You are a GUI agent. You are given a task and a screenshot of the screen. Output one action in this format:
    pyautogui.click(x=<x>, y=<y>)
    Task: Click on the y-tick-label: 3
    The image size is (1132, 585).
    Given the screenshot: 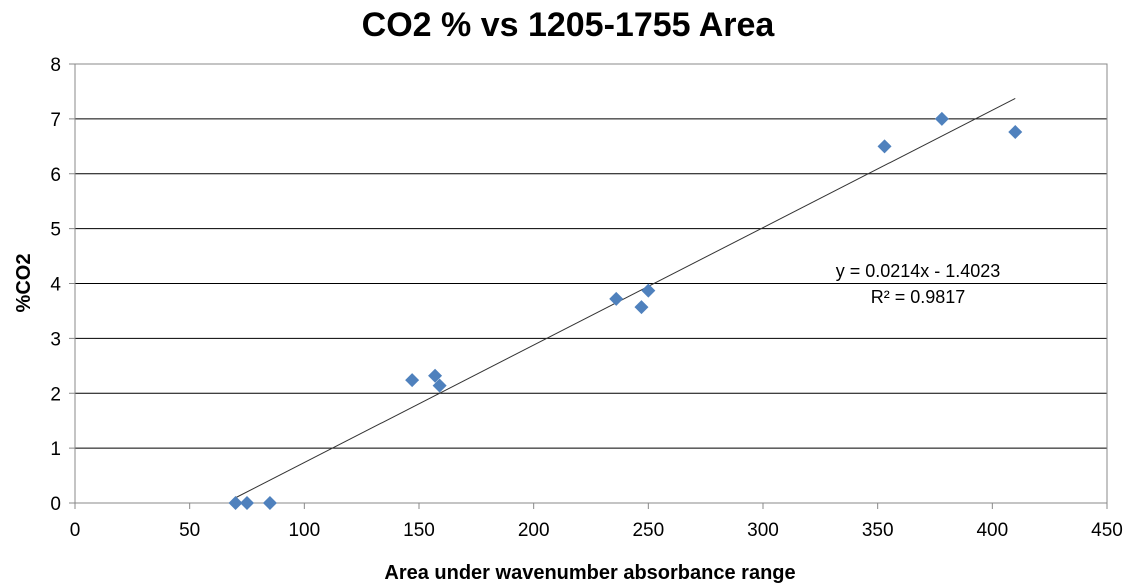 What is the action you would take?
    pyautogui.click(x=55, y=339)
    